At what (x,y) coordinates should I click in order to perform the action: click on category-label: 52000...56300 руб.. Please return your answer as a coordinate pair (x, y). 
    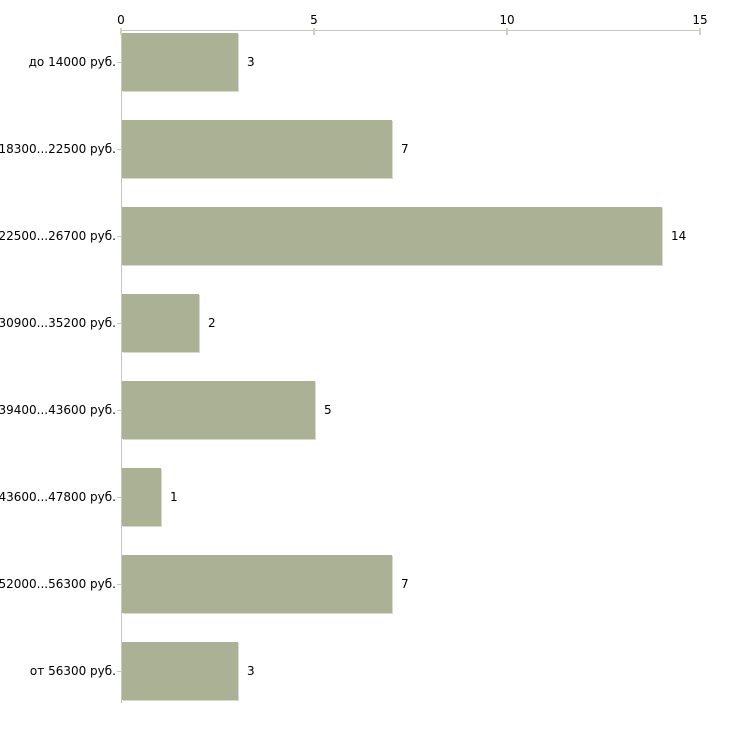
    Looking at the image, I should click on (58, 584).